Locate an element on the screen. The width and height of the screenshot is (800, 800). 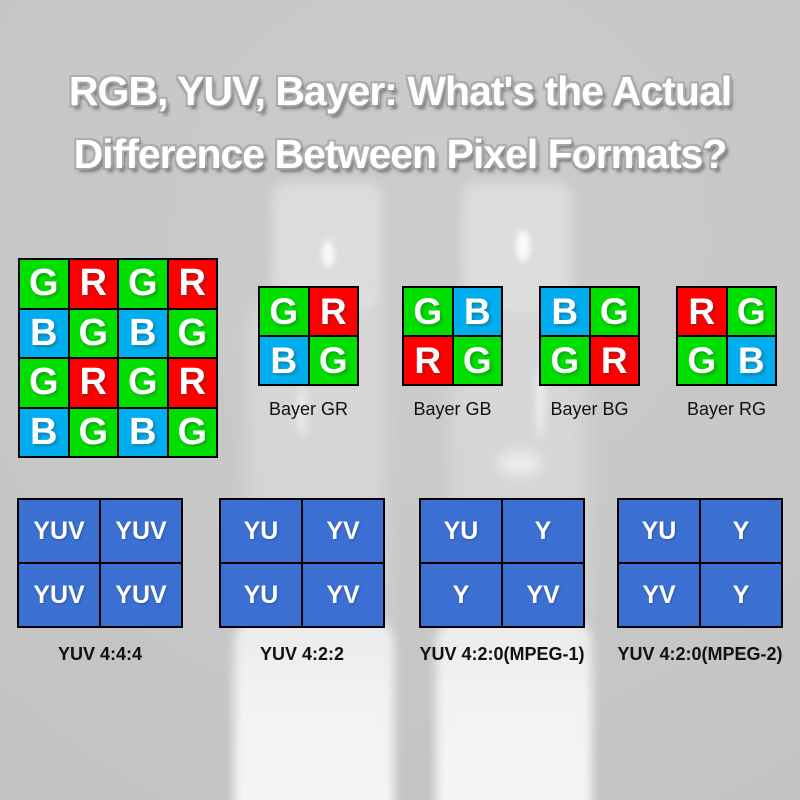
yuv-grid-label: YUV 4:2:2 is located at coordinates (302, 654).